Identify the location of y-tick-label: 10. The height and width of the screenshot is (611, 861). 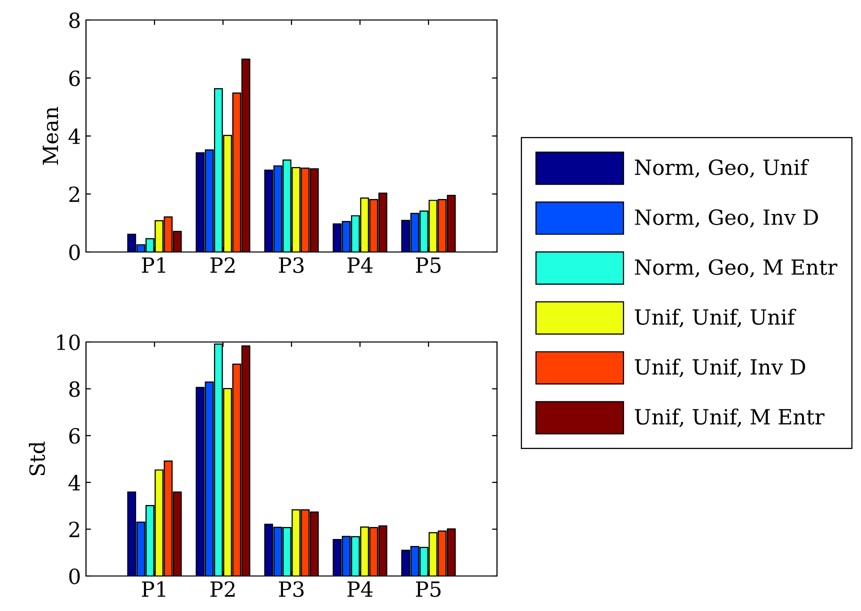
(68, 342).